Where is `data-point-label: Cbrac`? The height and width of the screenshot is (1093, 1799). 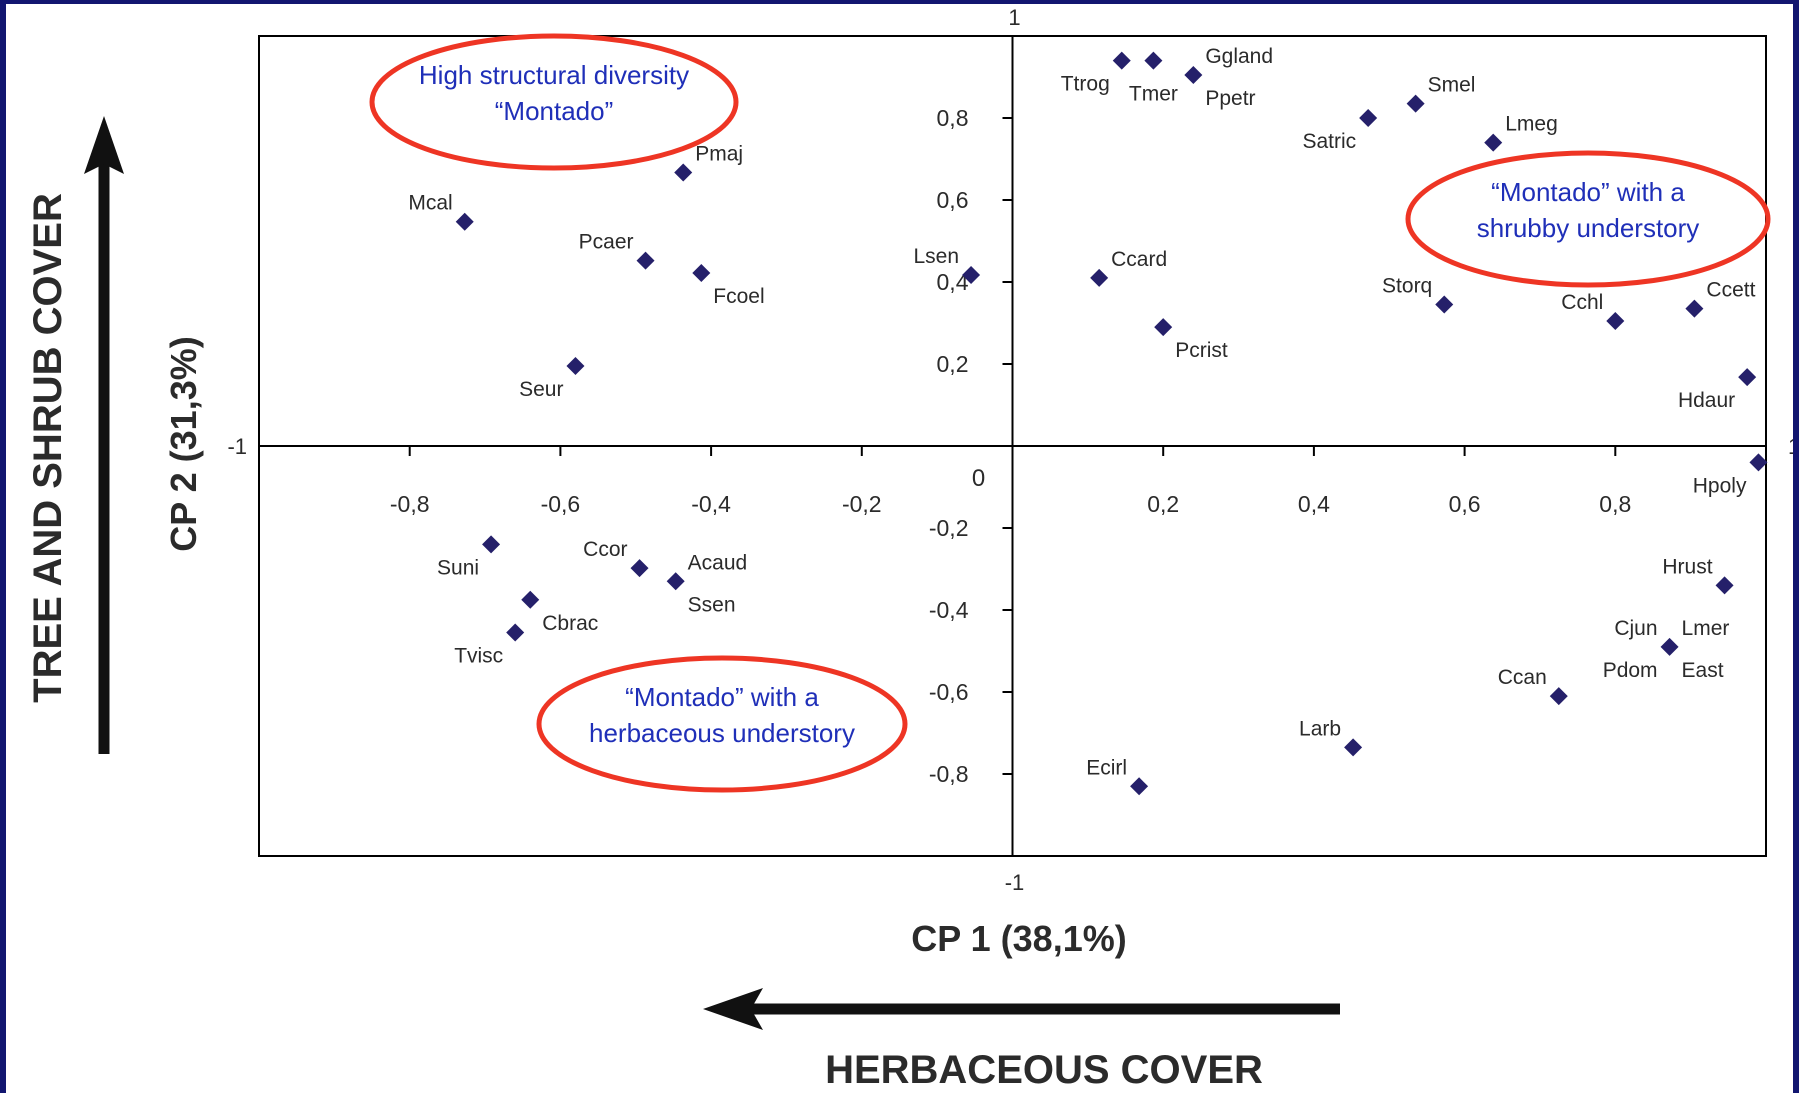
data-point-label: Cbrac is located at coordinates (570, 623).